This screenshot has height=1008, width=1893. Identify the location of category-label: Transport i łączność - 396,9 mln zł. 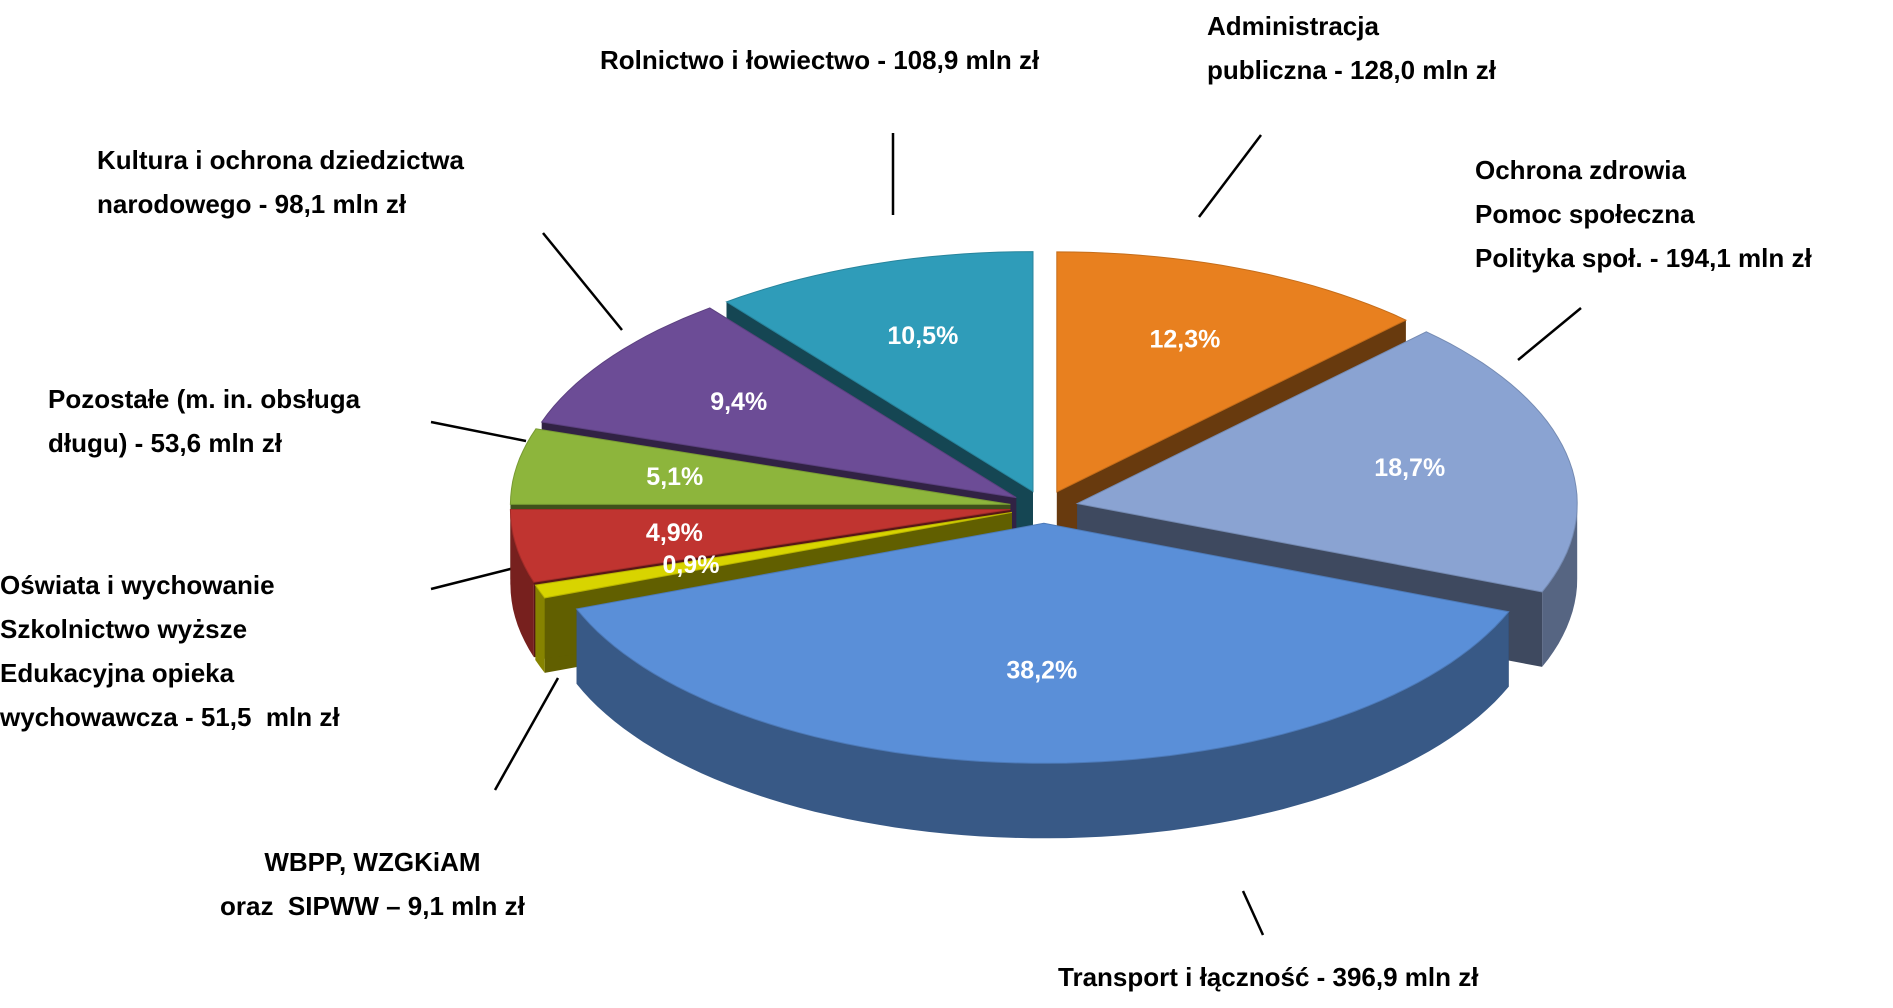
(1268, 977).